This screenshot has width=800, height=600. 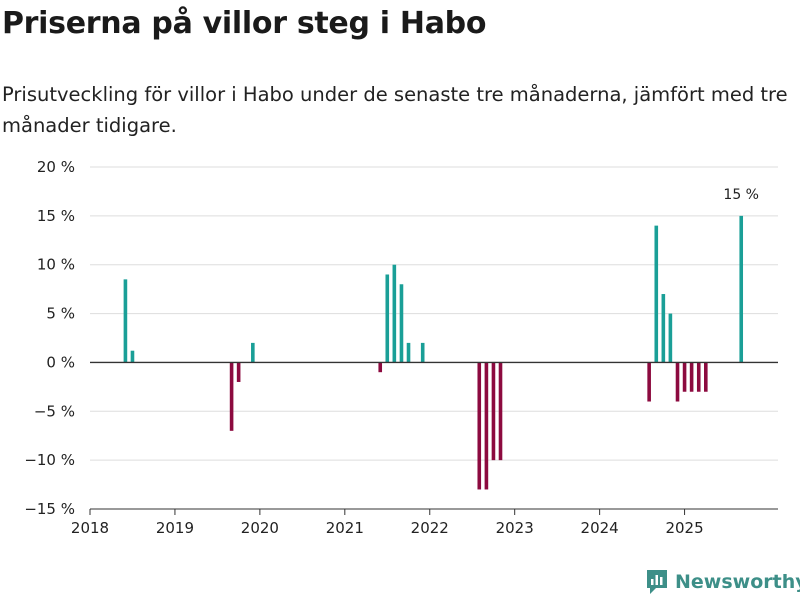 I want to click on x-tick-label: 2018, so click(x=90, y=528).